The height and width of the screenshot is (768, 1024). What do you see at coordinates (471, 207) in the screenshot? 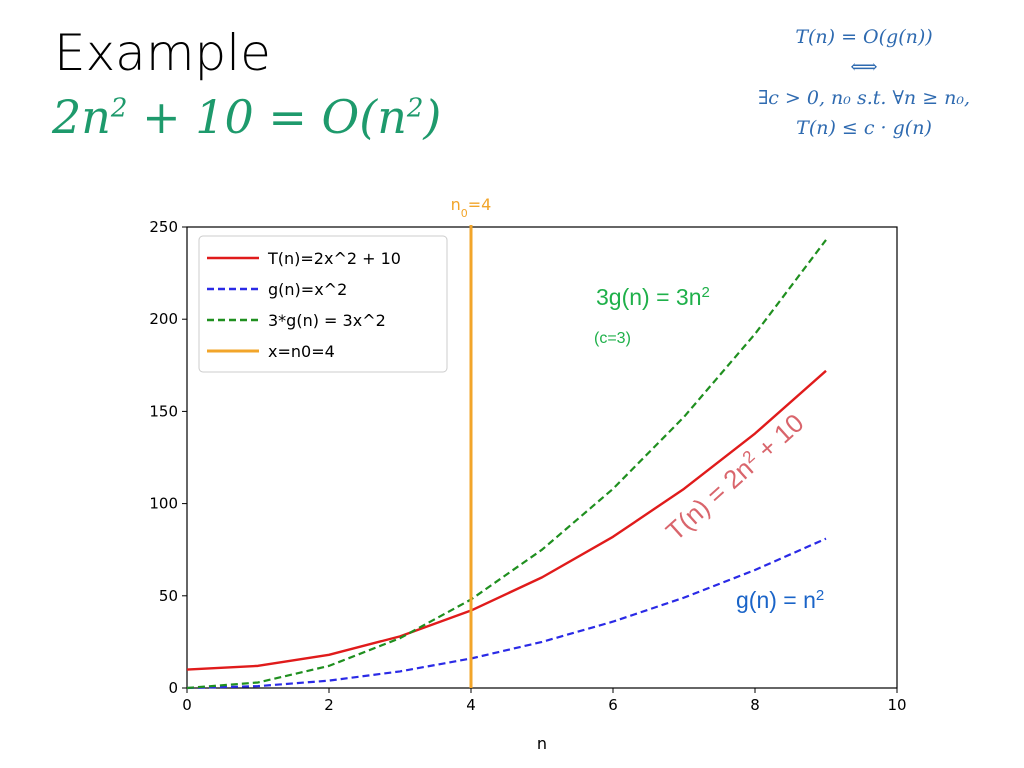
I see `n0-line-label: n0=4` at bounding box center [471, 207].